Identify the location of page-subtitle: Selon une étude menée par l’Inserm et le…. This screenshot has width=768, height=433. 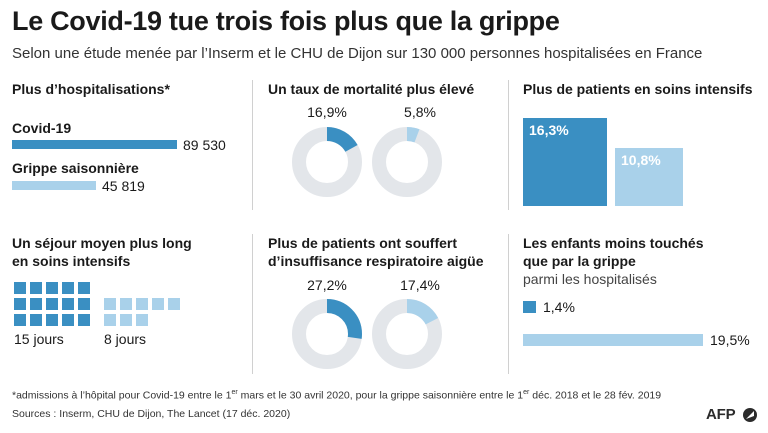
(357, 53).